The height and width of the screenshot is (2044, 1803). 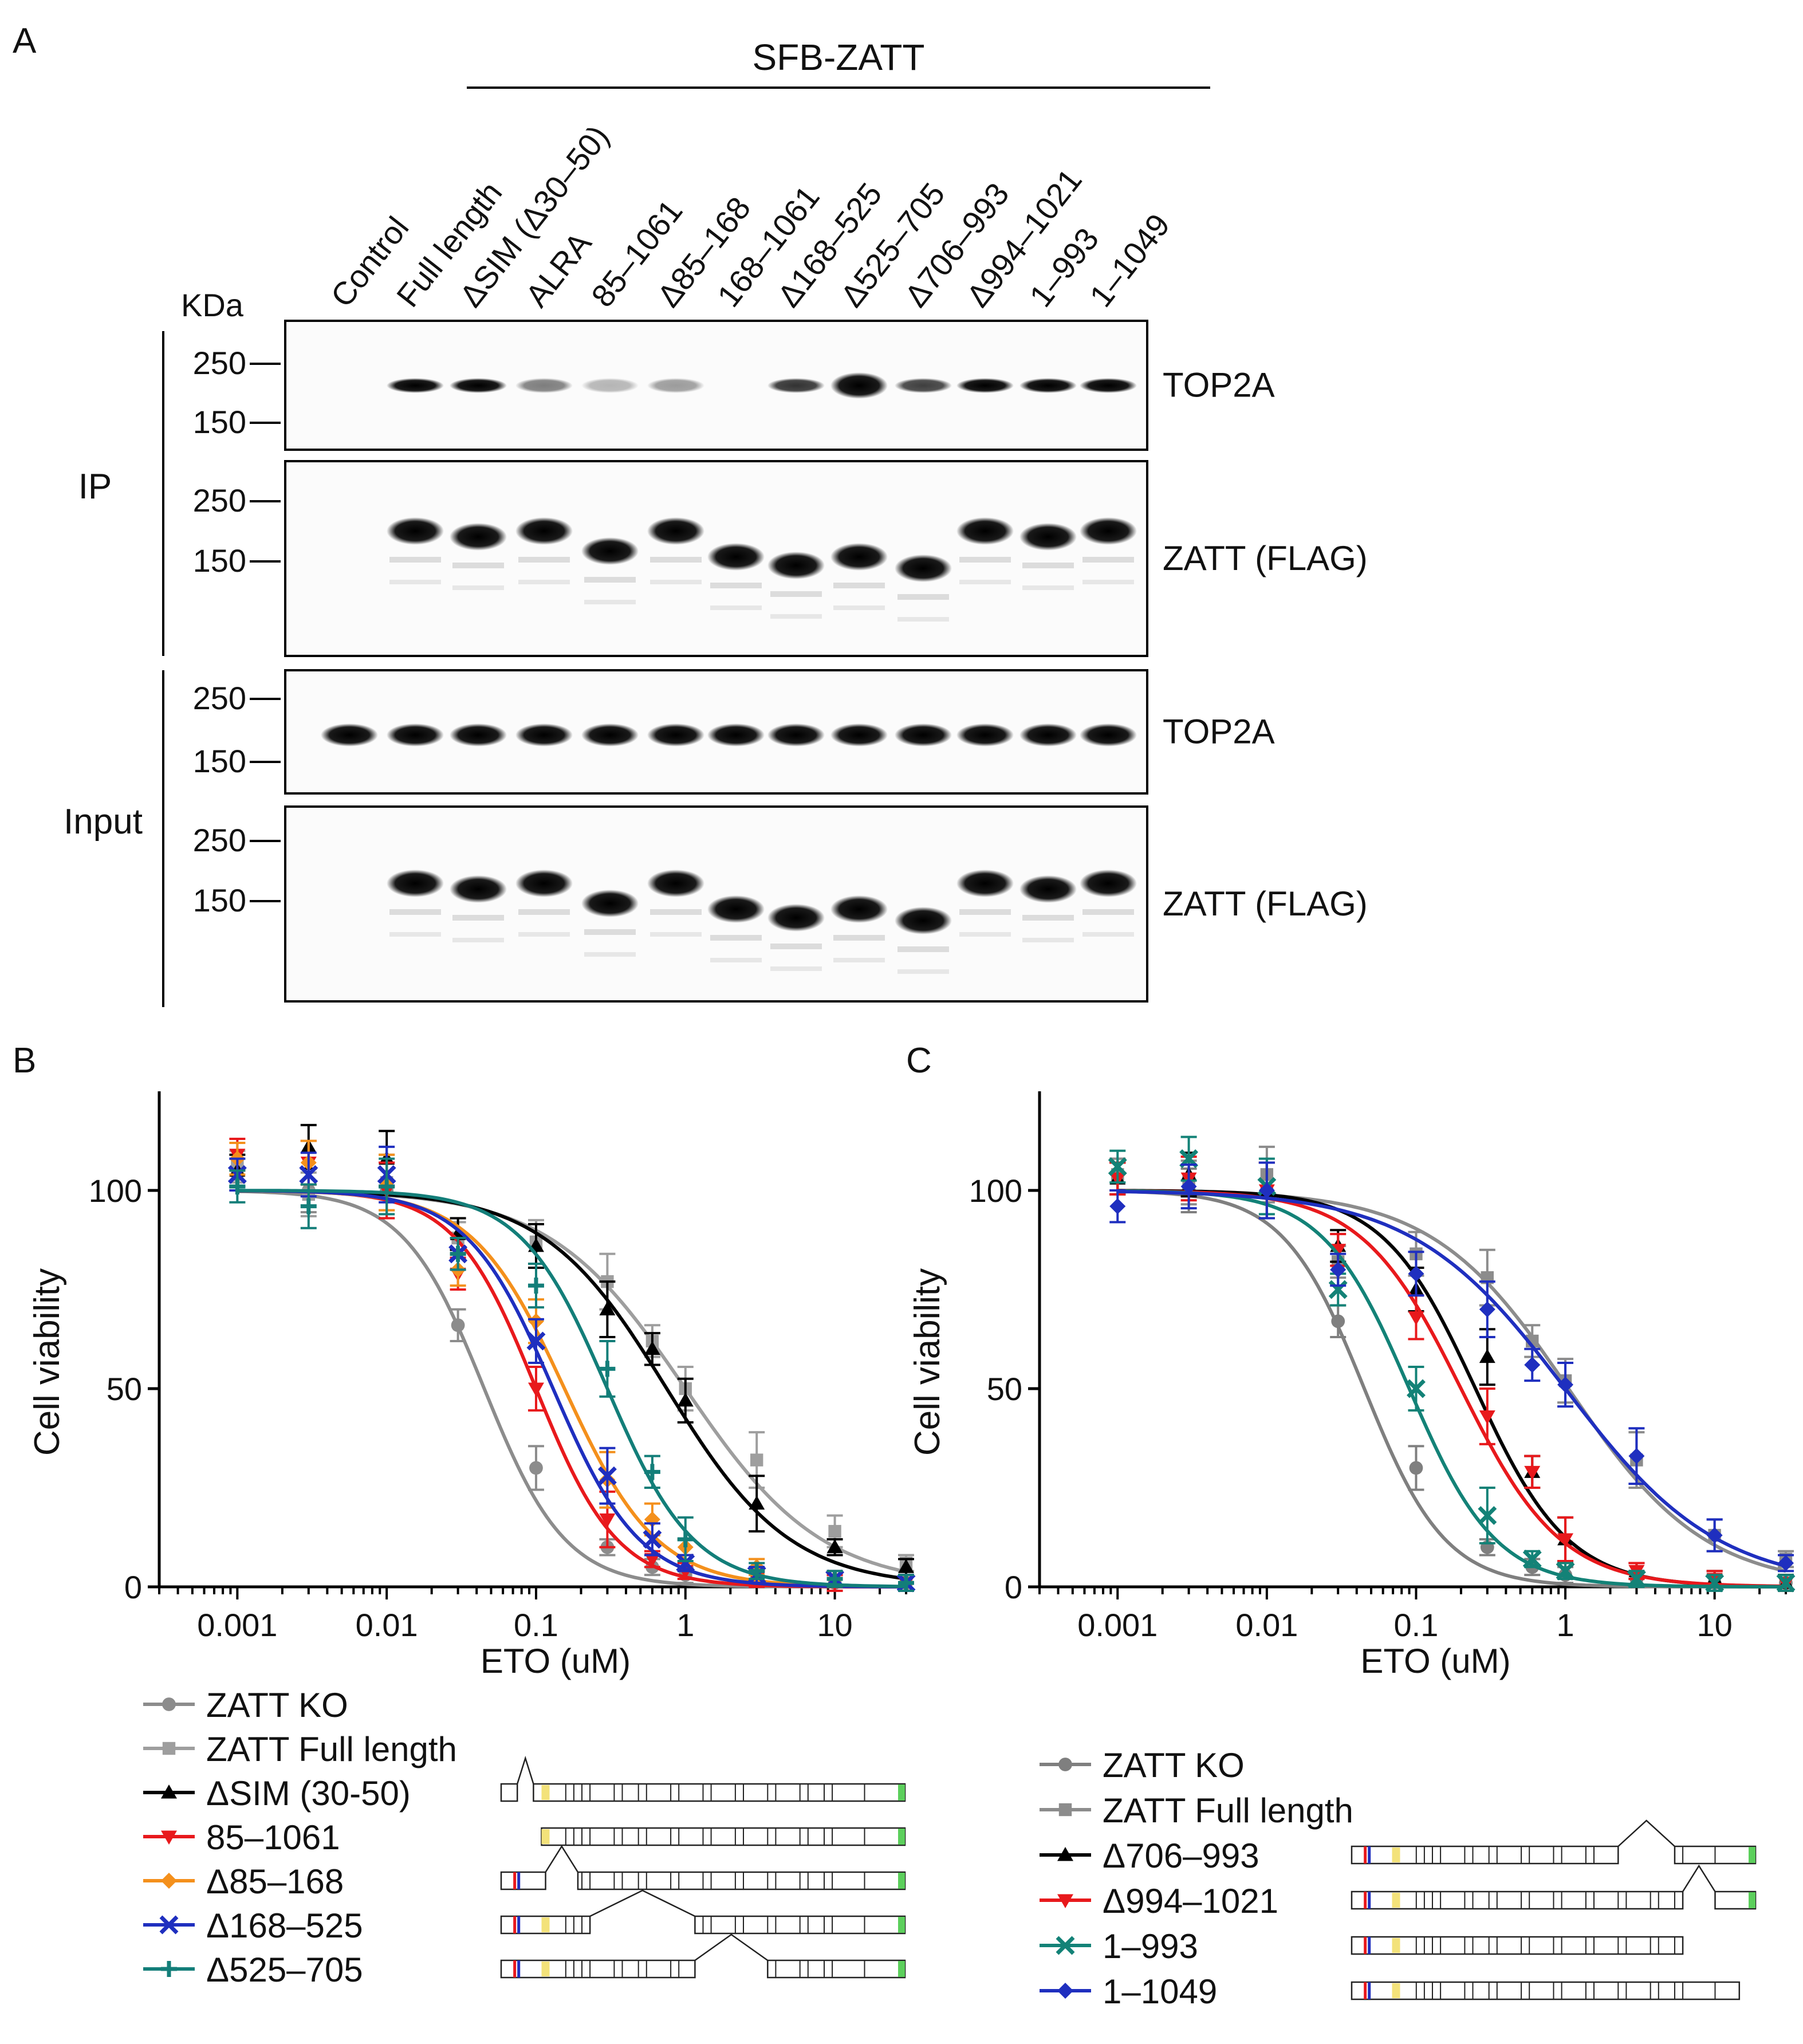 What do you see at coordinates (1265, 904) in the screenshot?
I see `blot-target-label: ZATT (FLAG)` at bounding box center [1265, 904].